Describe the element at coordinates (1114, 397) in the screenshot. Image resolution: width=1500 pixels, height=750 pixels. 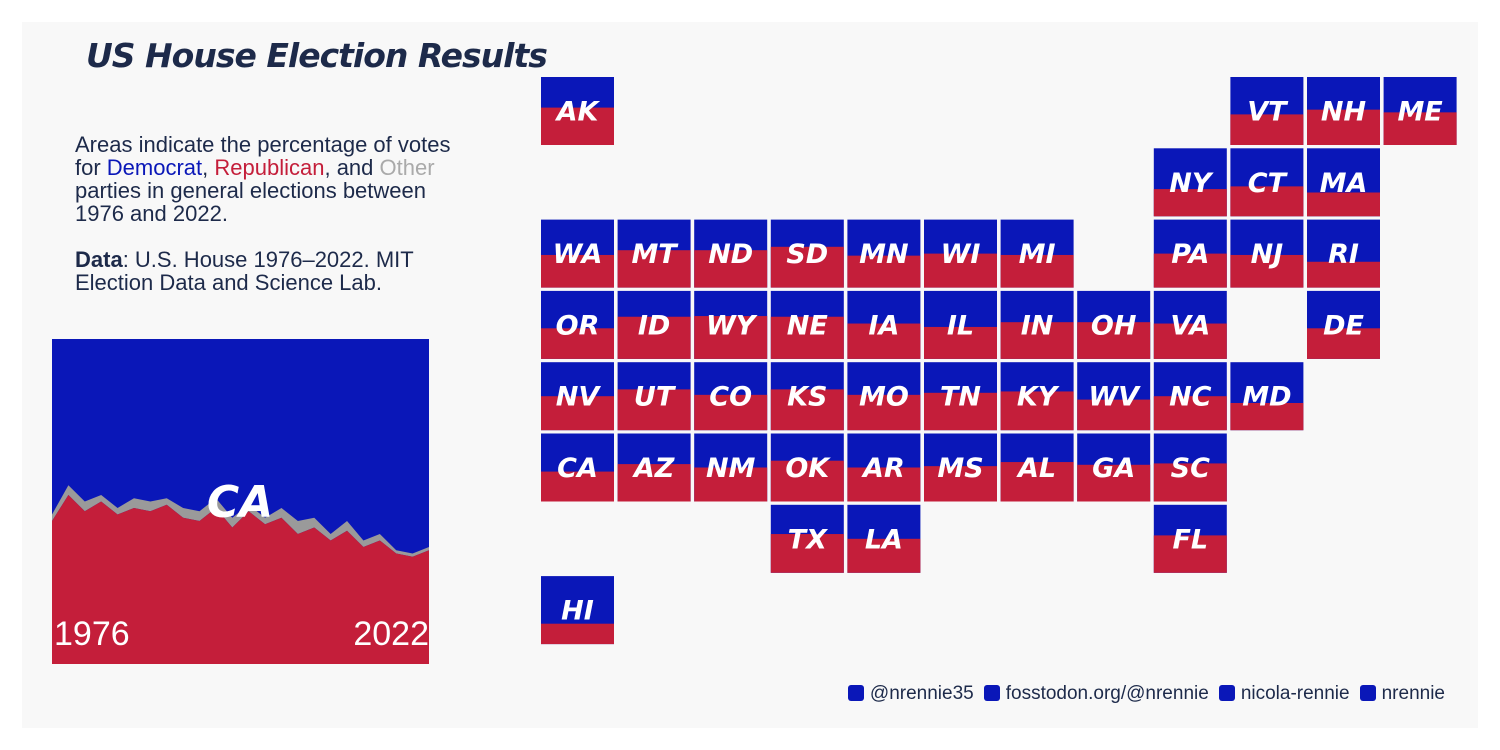
I see `tile-label: WV` at that location.